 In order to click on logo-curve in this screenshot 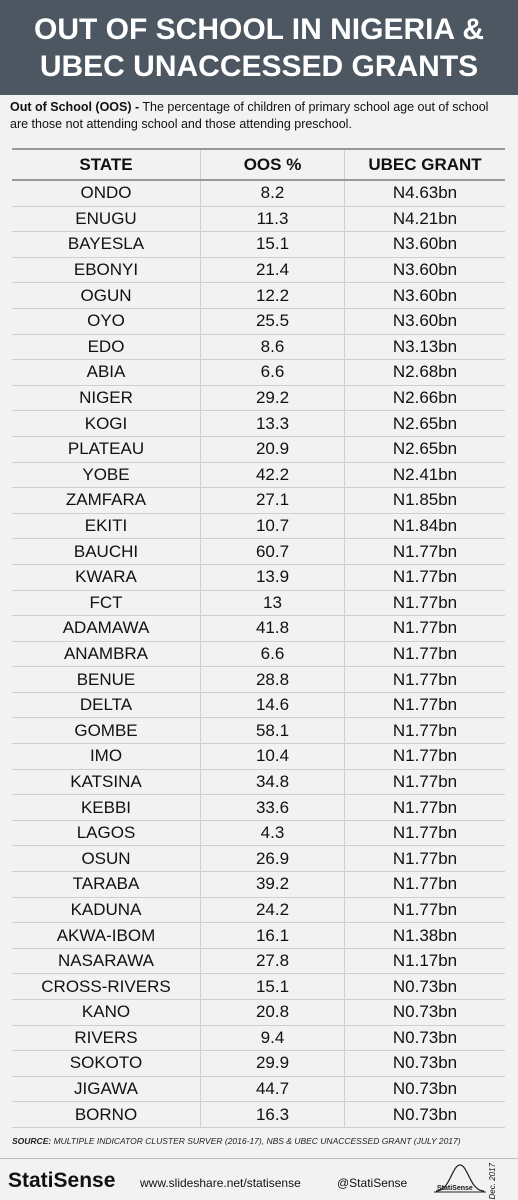, I will do `click(460, 1178)`.